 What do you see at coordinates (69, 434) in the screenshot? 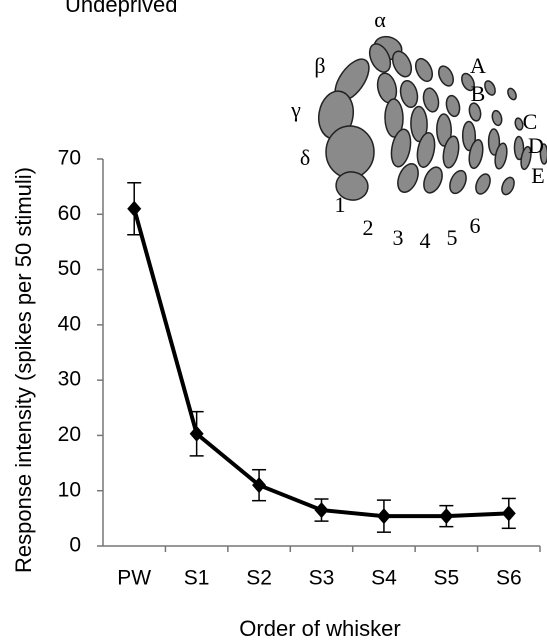
I see `y-tick-label: 20` at bounding box center [69, 434].